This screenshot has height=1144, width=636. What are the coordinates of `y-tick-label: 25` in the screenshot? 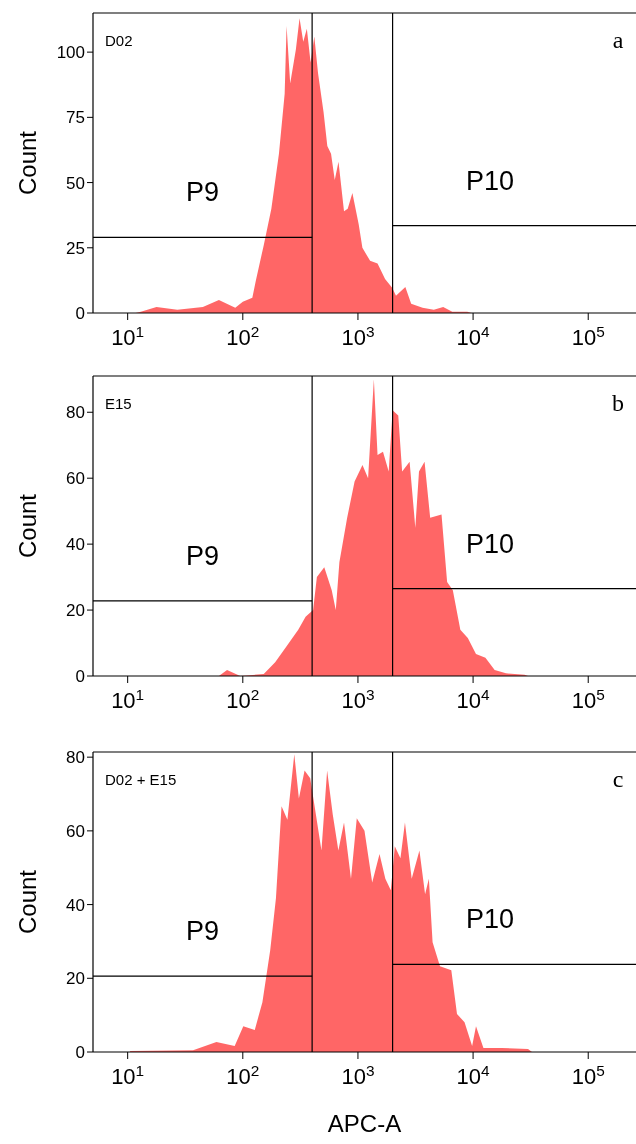 It's located at (75, 248).